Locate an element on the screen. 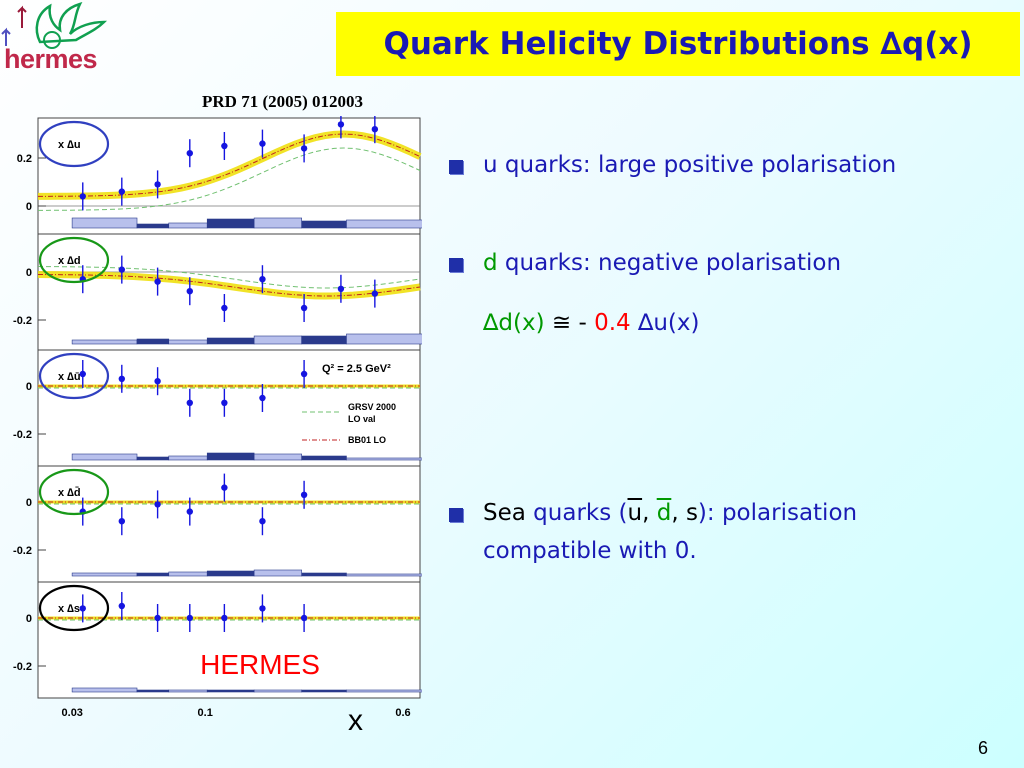 This screenshot has height=768, width=1024. hermes-label: HERMES is located at coordinates (260, 664).